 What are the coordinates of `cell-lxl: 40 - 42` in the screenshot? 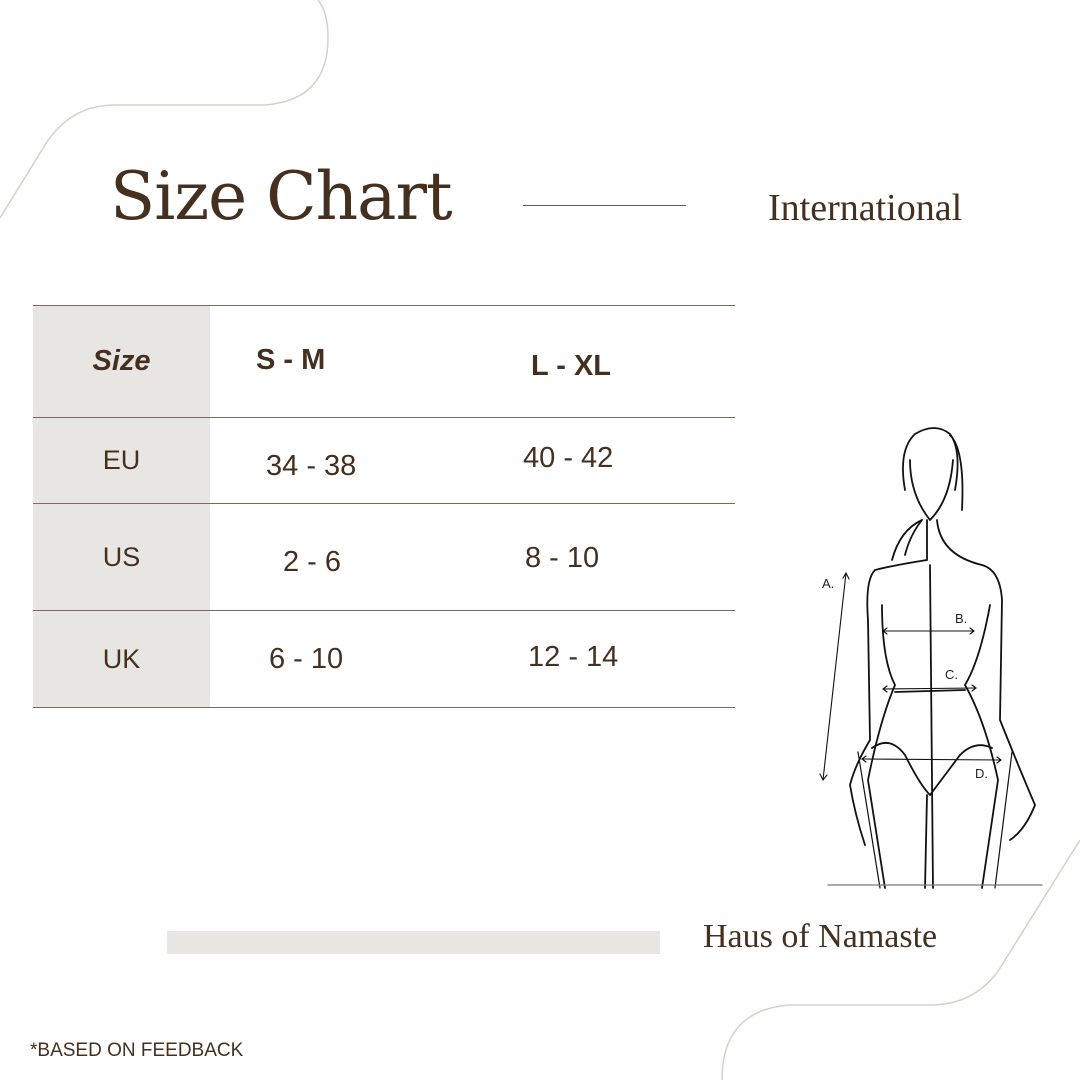 It's located at (568, 458).